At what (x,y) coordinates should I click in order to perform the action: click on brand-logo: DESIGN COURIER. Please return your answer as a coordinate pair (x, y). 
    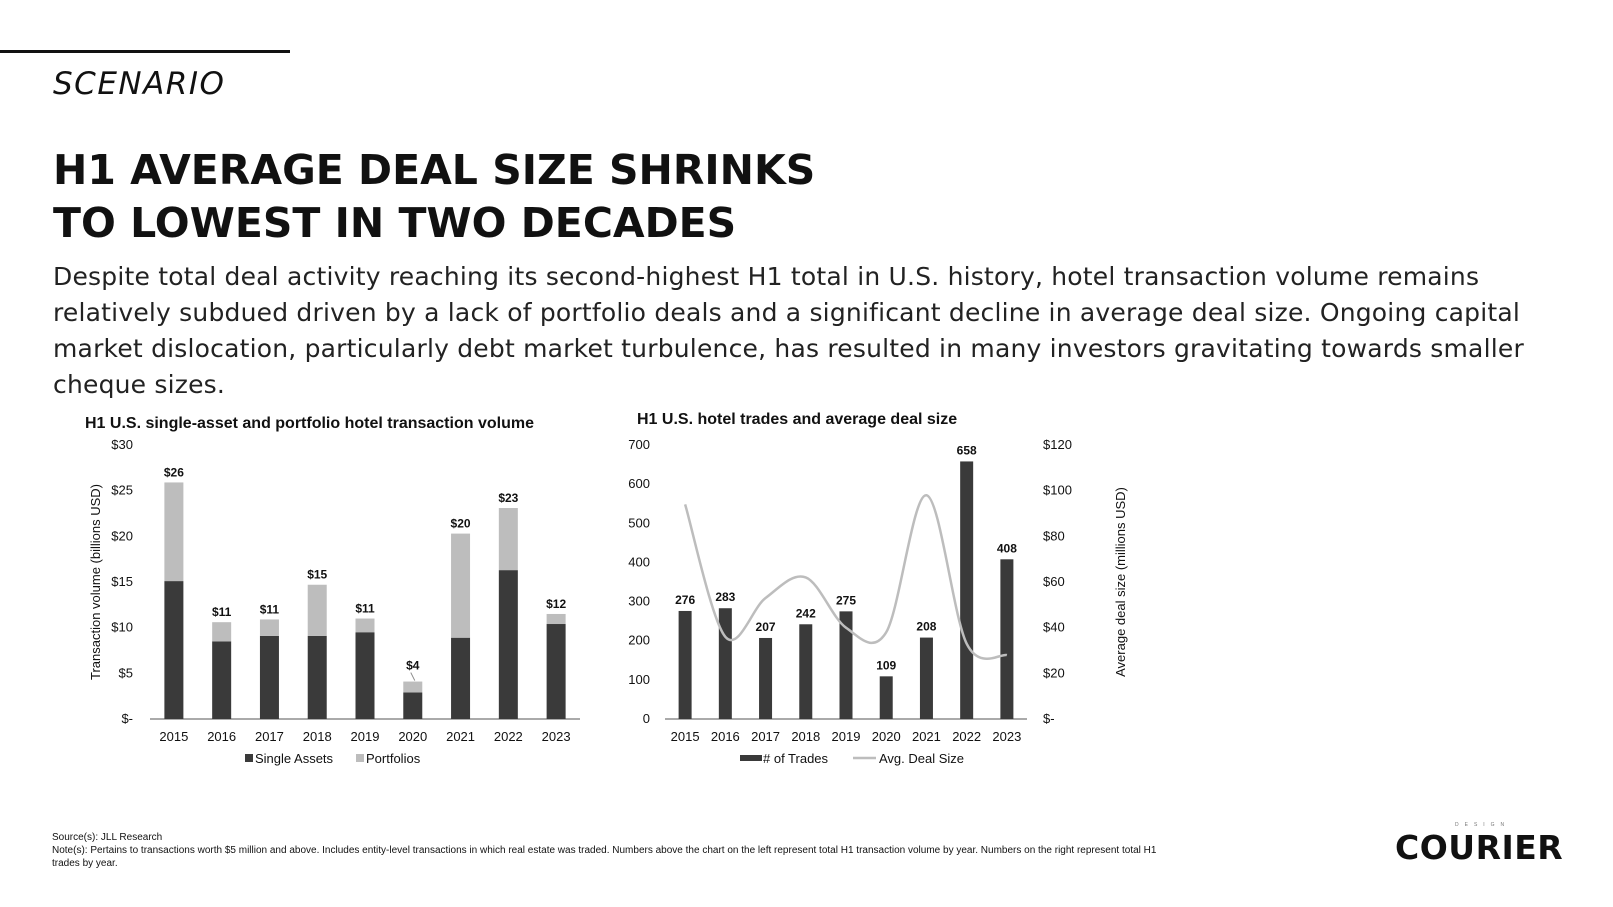
    Looking at the image, I should click on (1485, 846).